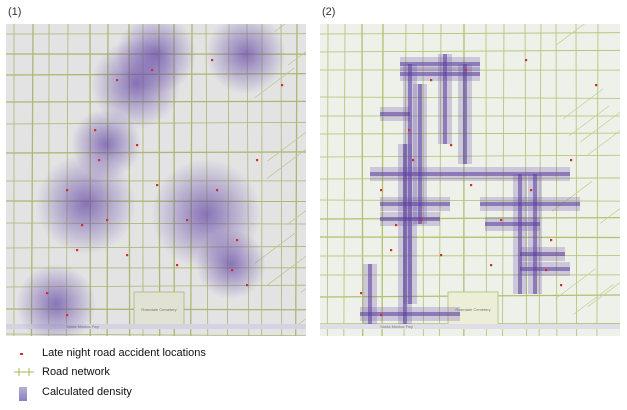  I want to click on freeway-label: Santa Monica Fwy, so click(396, 326).